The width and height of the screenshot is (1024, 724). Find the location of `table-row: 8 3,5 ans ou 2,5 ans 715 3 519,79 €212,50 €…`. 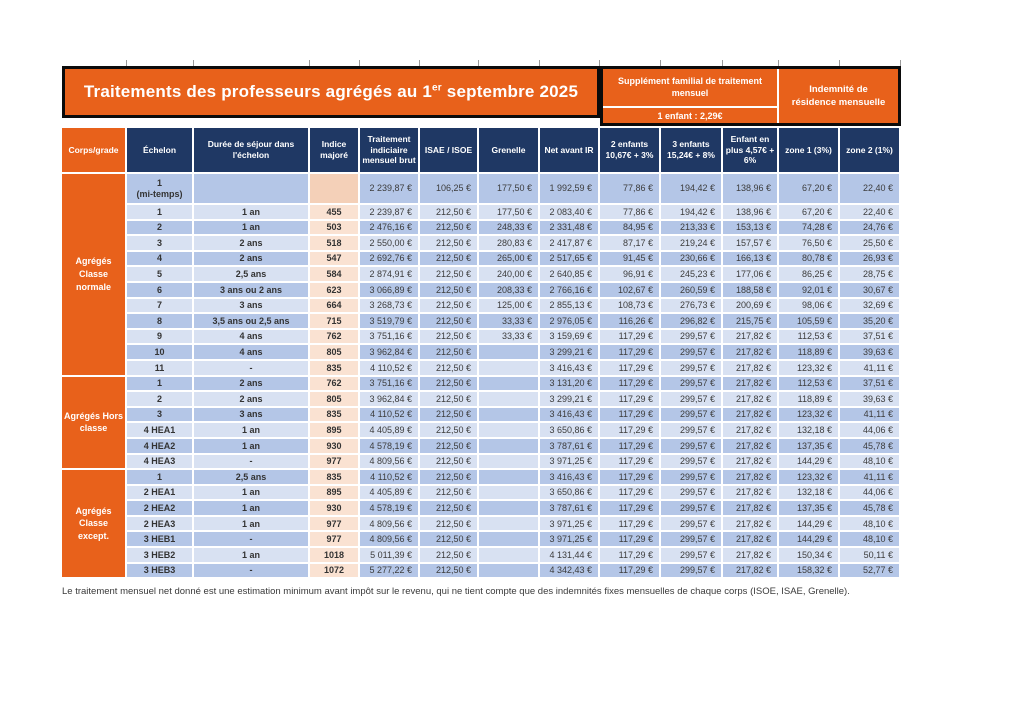

table-row: 8 3,5 ans ou 2,5 ans 715 3 519,79 €212,50 €… is located at coordinates (514, 322).